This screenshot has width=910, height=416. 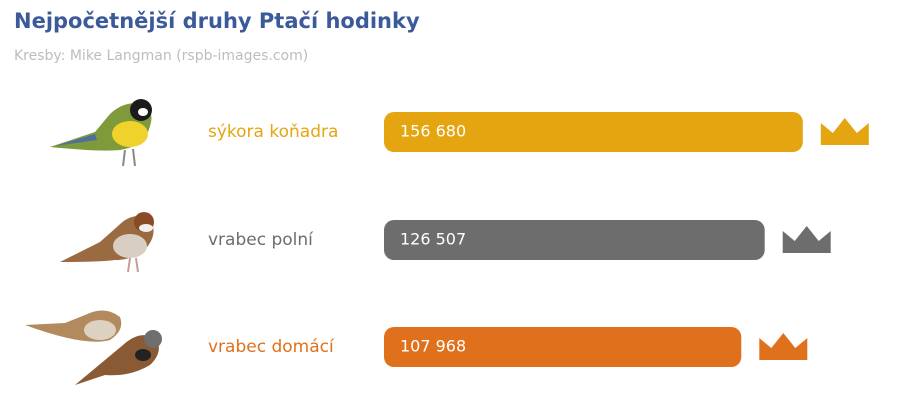 I want to click on value-label: 107 968, so click(x=433, y=346).